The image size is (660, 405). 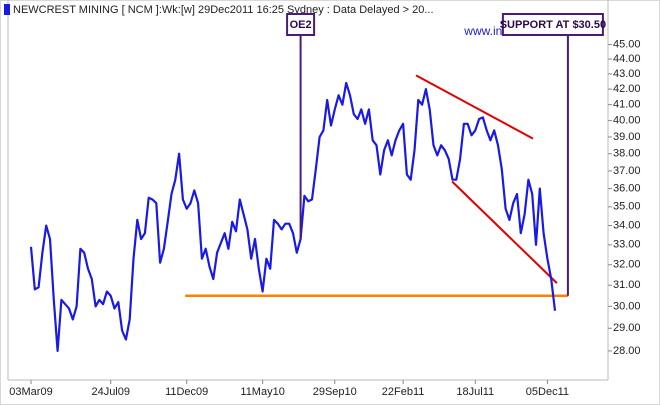 What do you see at coordinates (30, 392) in the screenshot?
I see `x-tick-label: 03Mar09` at bounding box center [30, 392].